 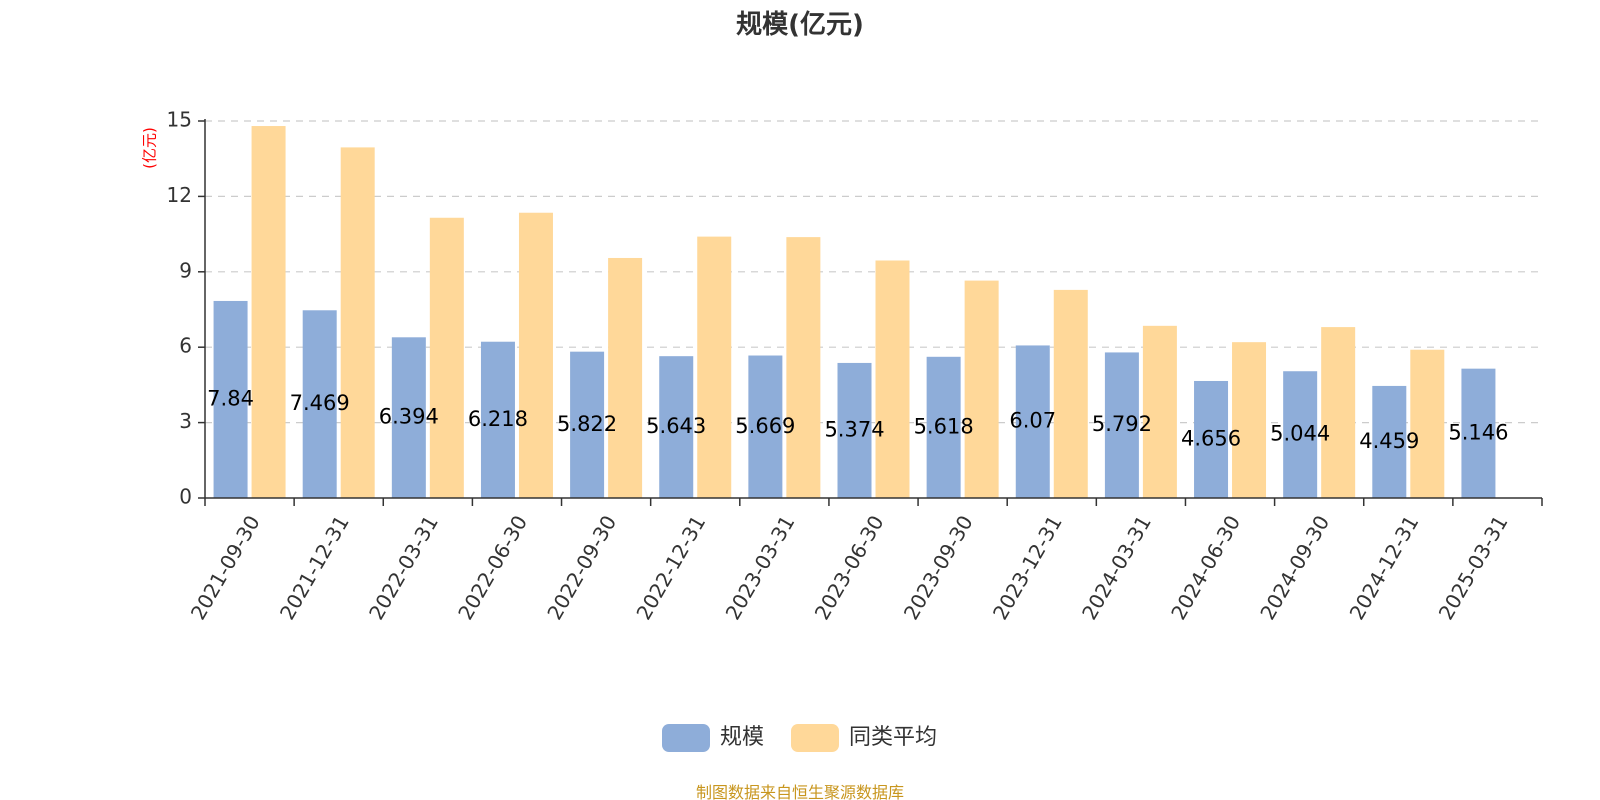 I want to click on x-tick-label: 2023-12-31, so click(x=1027, y=567).